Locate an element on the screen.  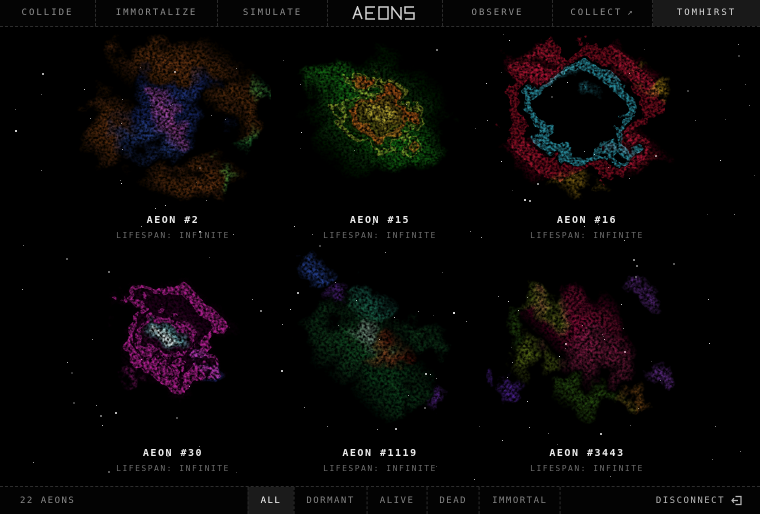
filter-button-all: ALL is located at coordinates (270, 500).